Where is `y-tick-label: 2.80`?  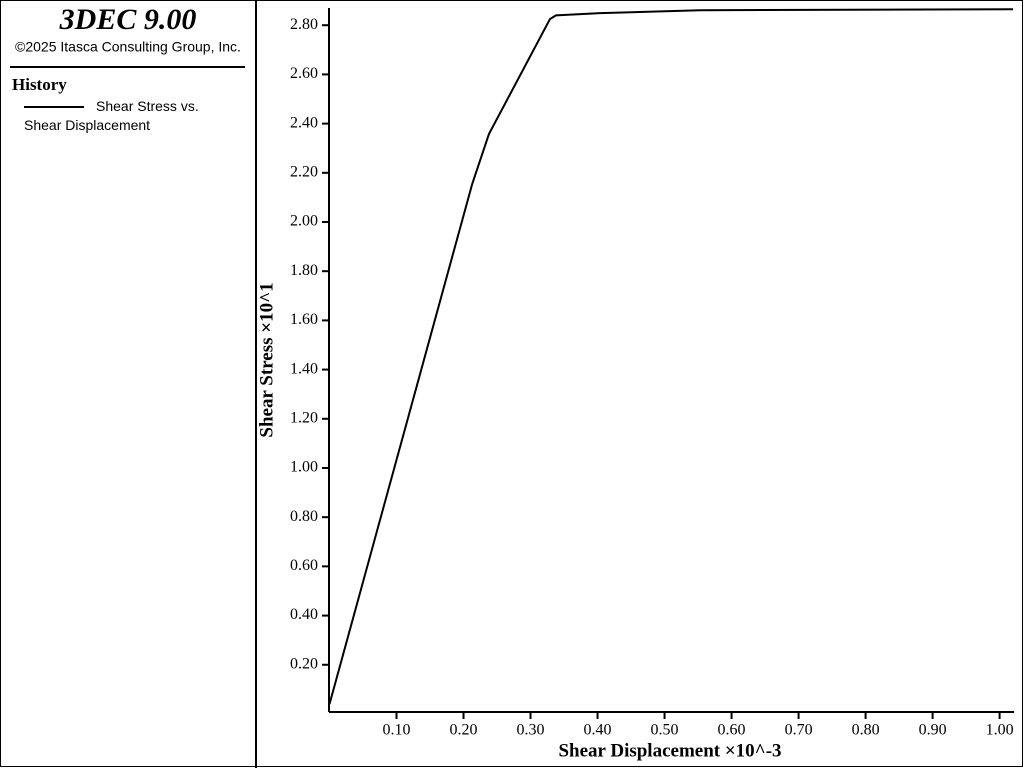 y-tick-label: 2.80 is located at coordinates (304, 24).